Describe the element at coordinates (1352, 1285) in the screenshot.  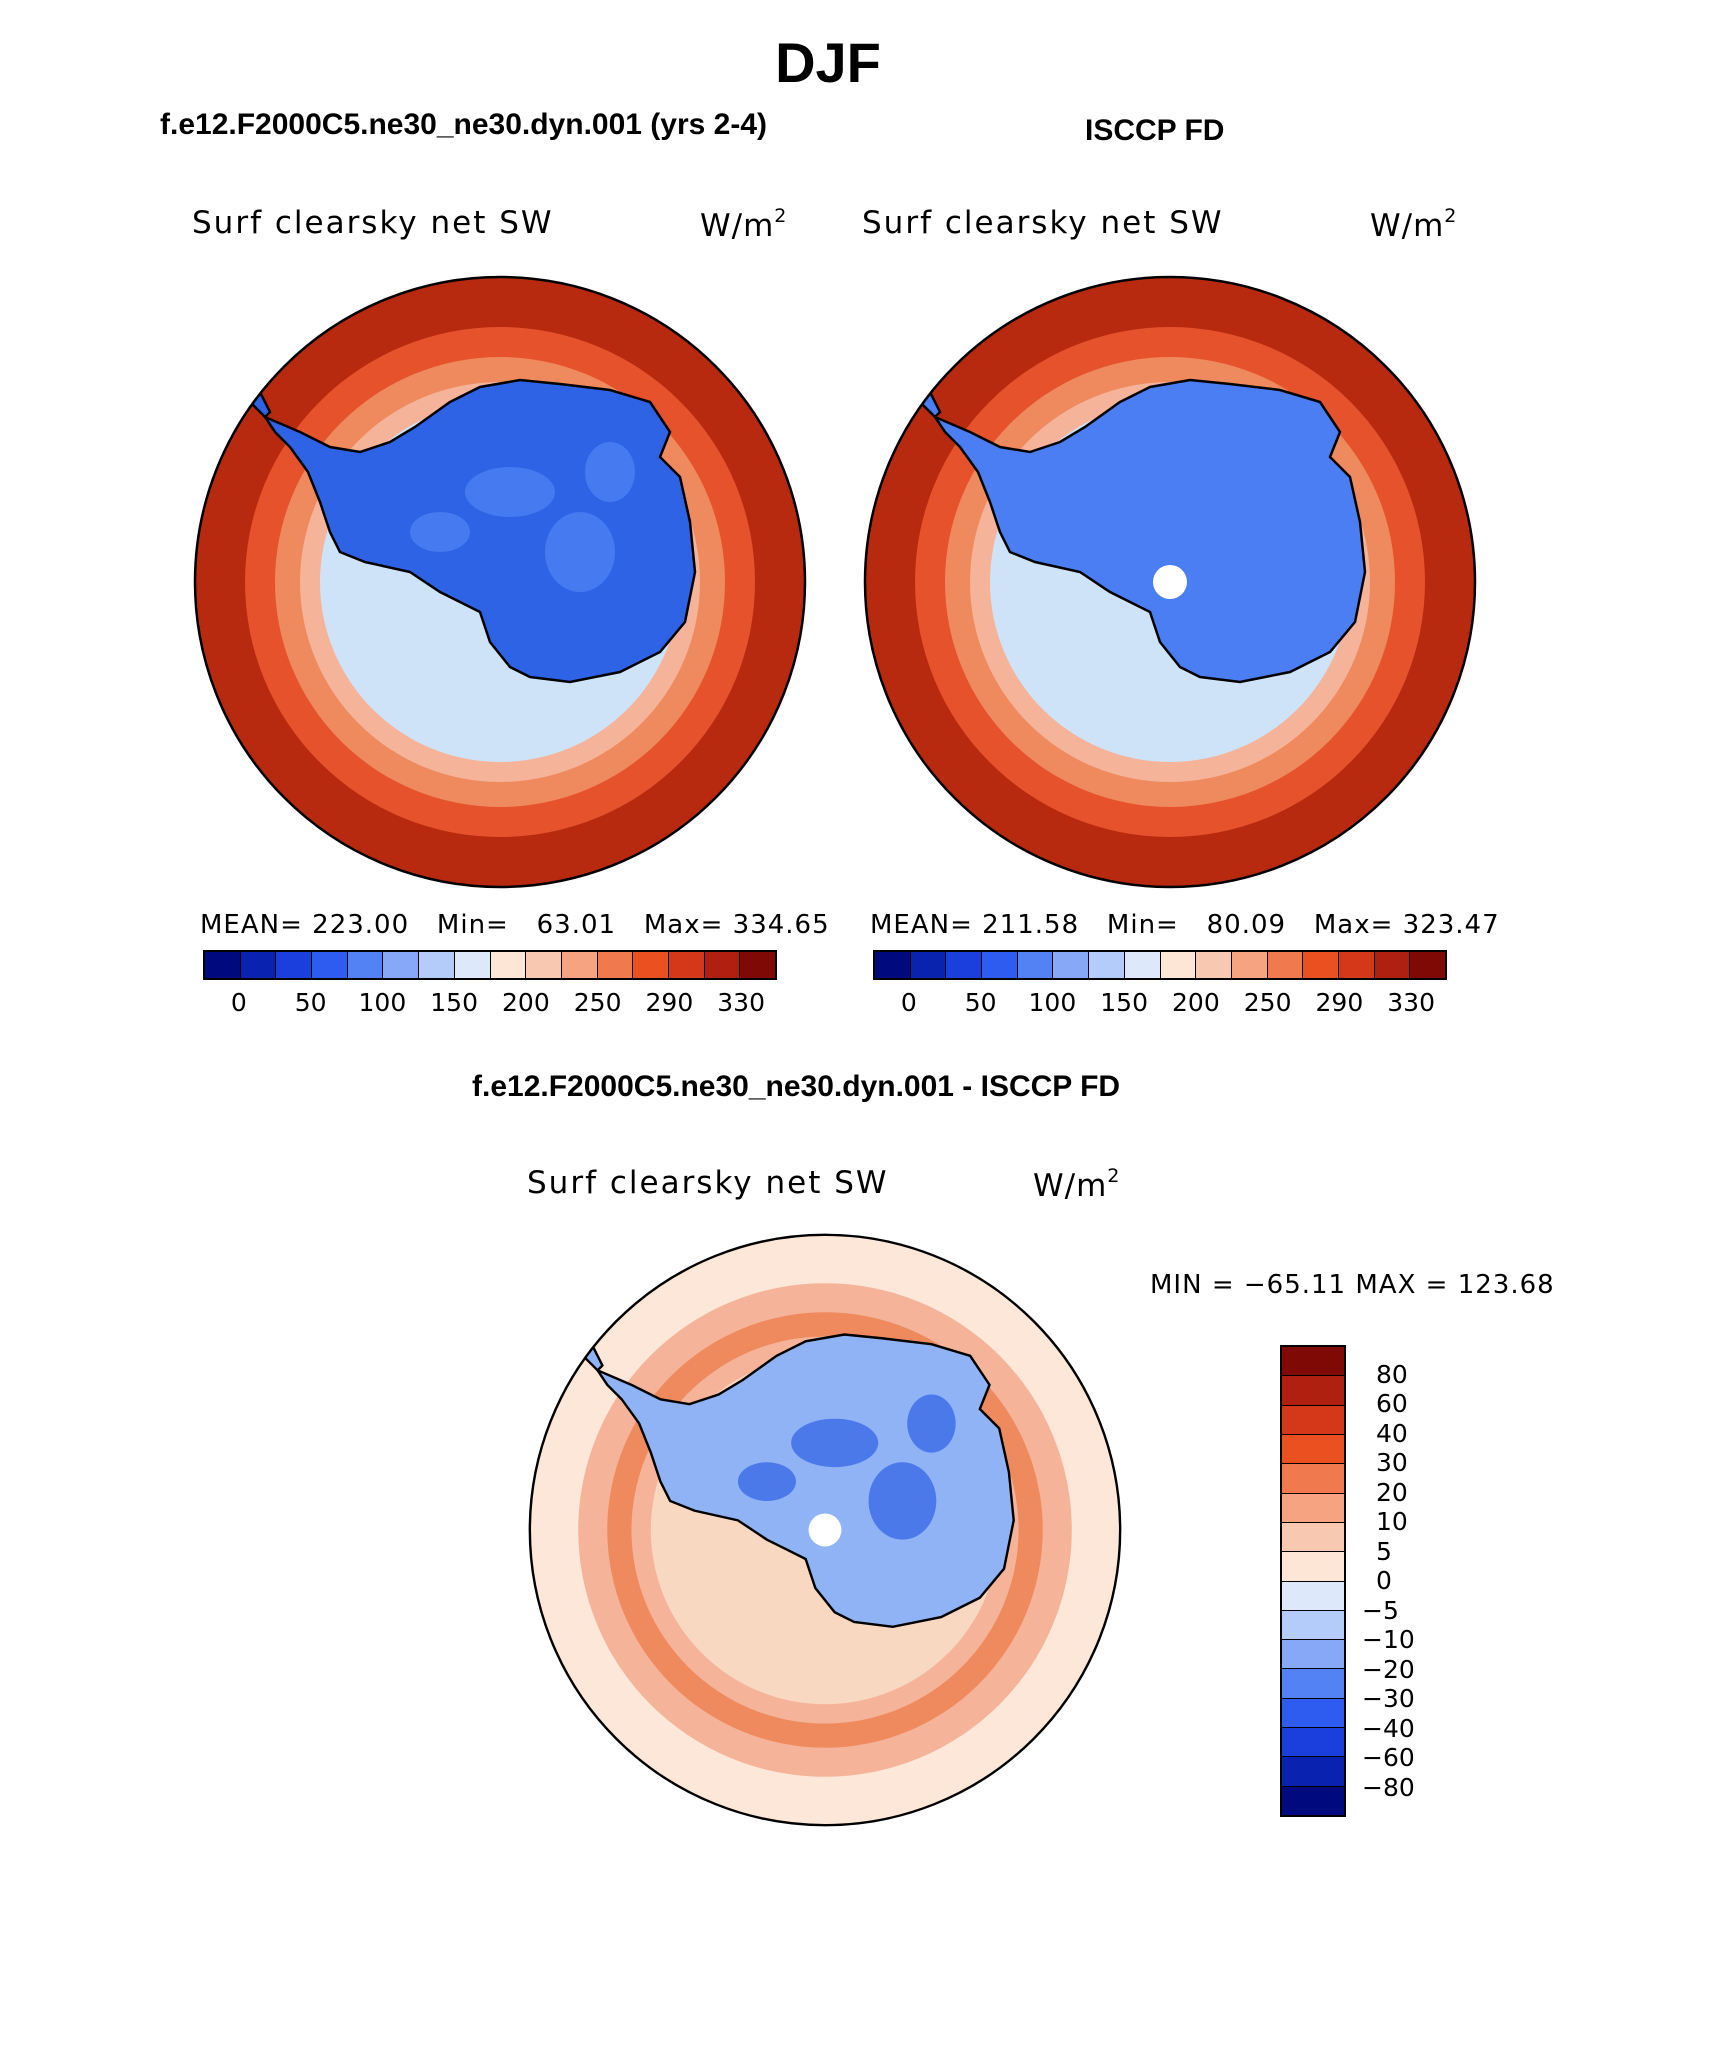
I see `diff-stats: MIN = −65.11 MAX = 123.68` at that location.